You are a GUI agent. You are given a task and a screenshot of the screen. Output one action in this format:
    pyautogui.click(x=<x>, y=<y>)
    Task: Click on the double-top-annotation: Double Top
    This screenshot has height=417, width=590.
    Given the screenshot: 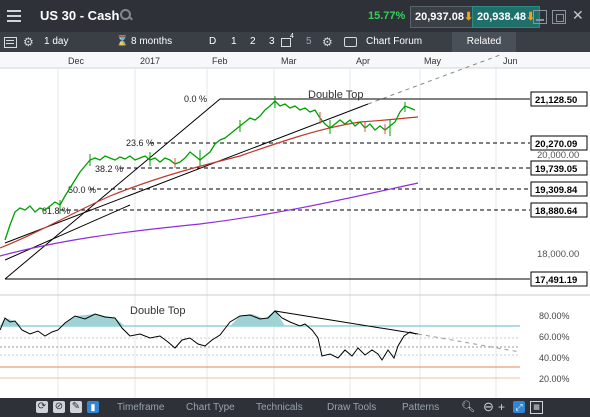 What is the action you would take?
    pyautogui.click(x=335, y=95)
    